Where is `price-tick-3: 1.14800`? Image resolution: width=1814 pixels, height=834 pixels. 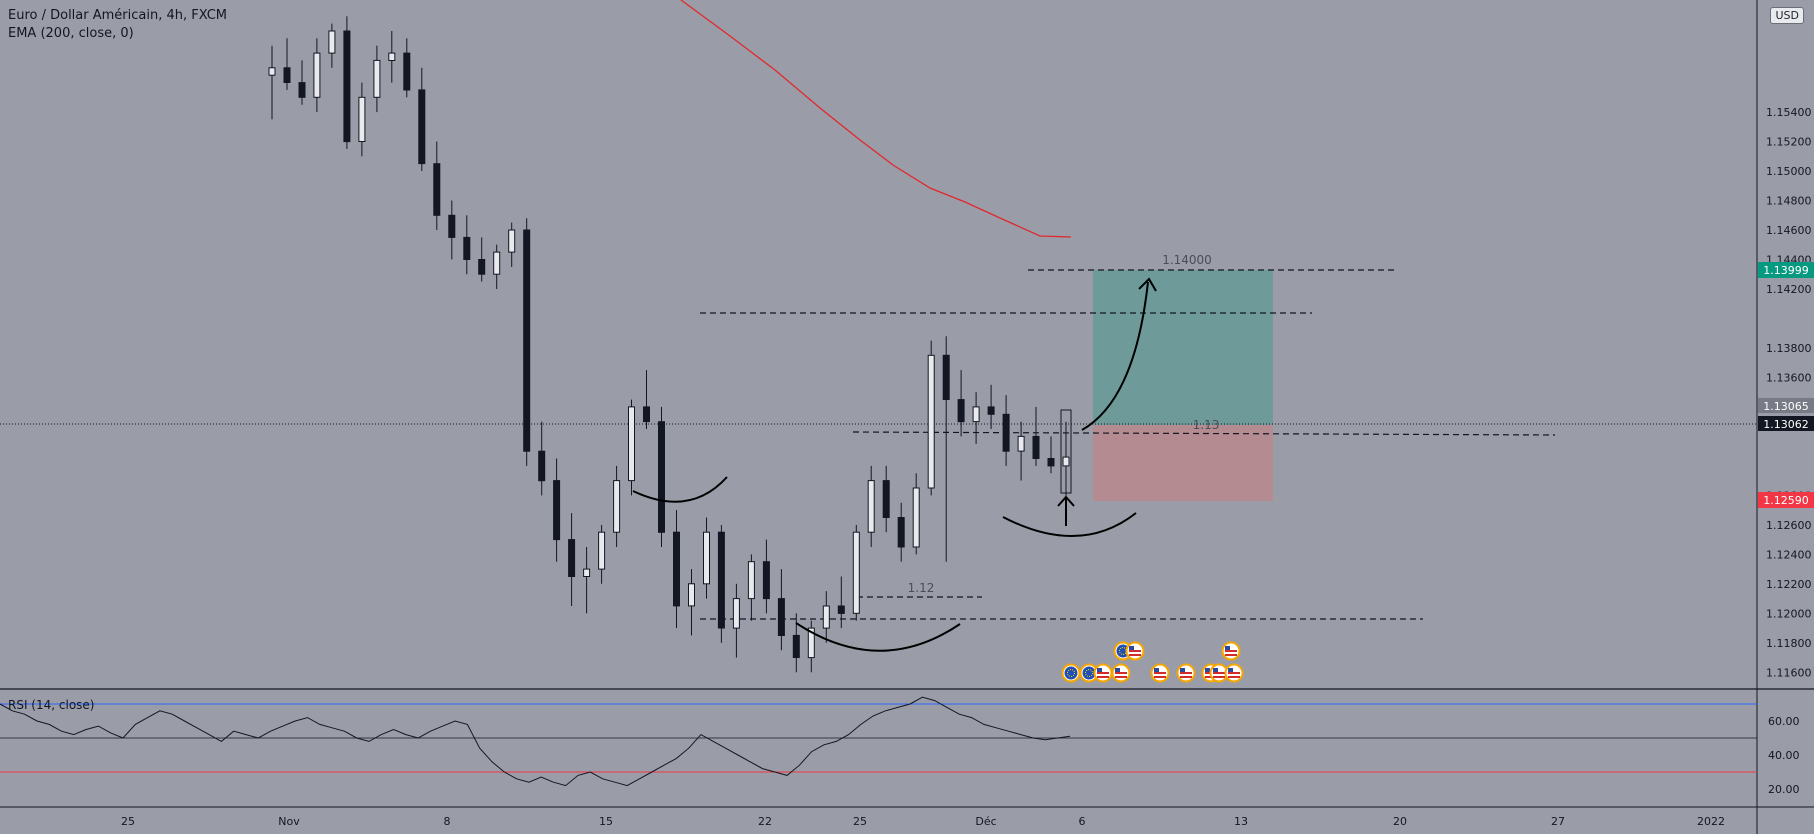
price-tick-3: 1.14800 is located at coordinates (1789, 201).